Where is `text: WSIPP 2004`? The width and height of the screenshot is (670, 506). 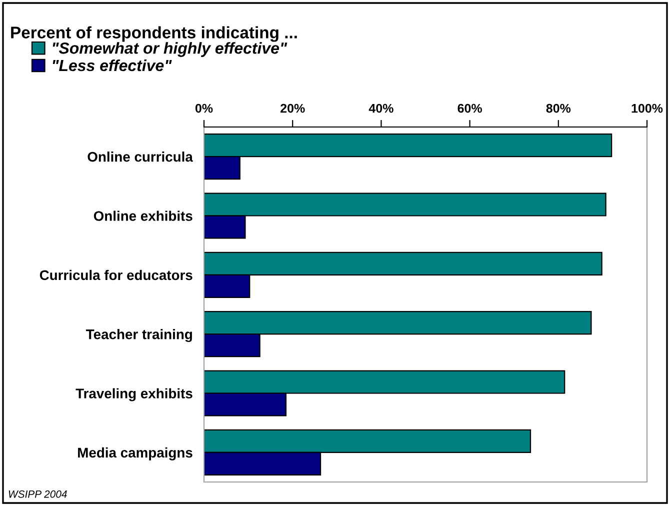 text: WSIPP 2004 is located at coordinates (37, 494).